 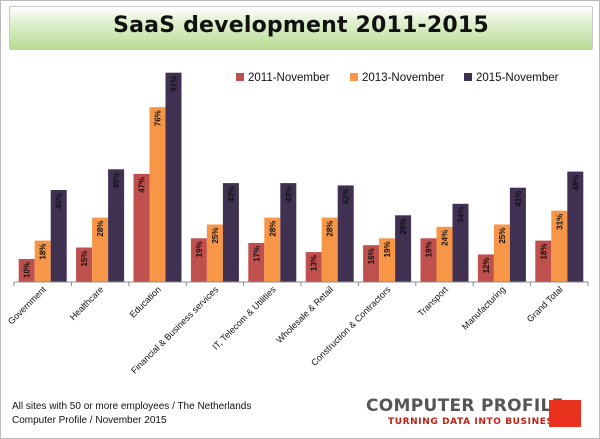 I want to click on logo-square-icon, so click(x=565, y=413).